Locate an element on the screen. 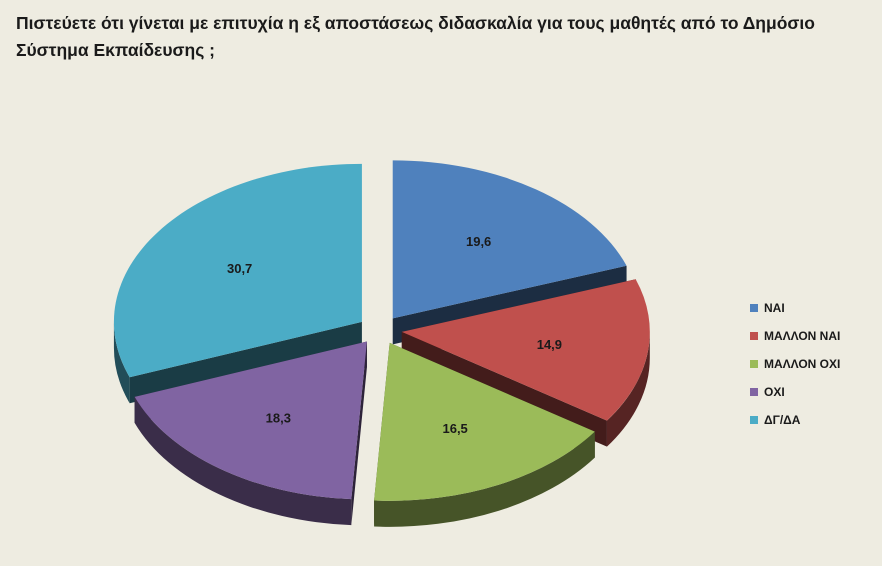 Image resolution: width=882 pixels, height=566 pixels. legend-label: ΜΑΛΛΟΝ ΝΑΙ is located at coordinates (802, 336).